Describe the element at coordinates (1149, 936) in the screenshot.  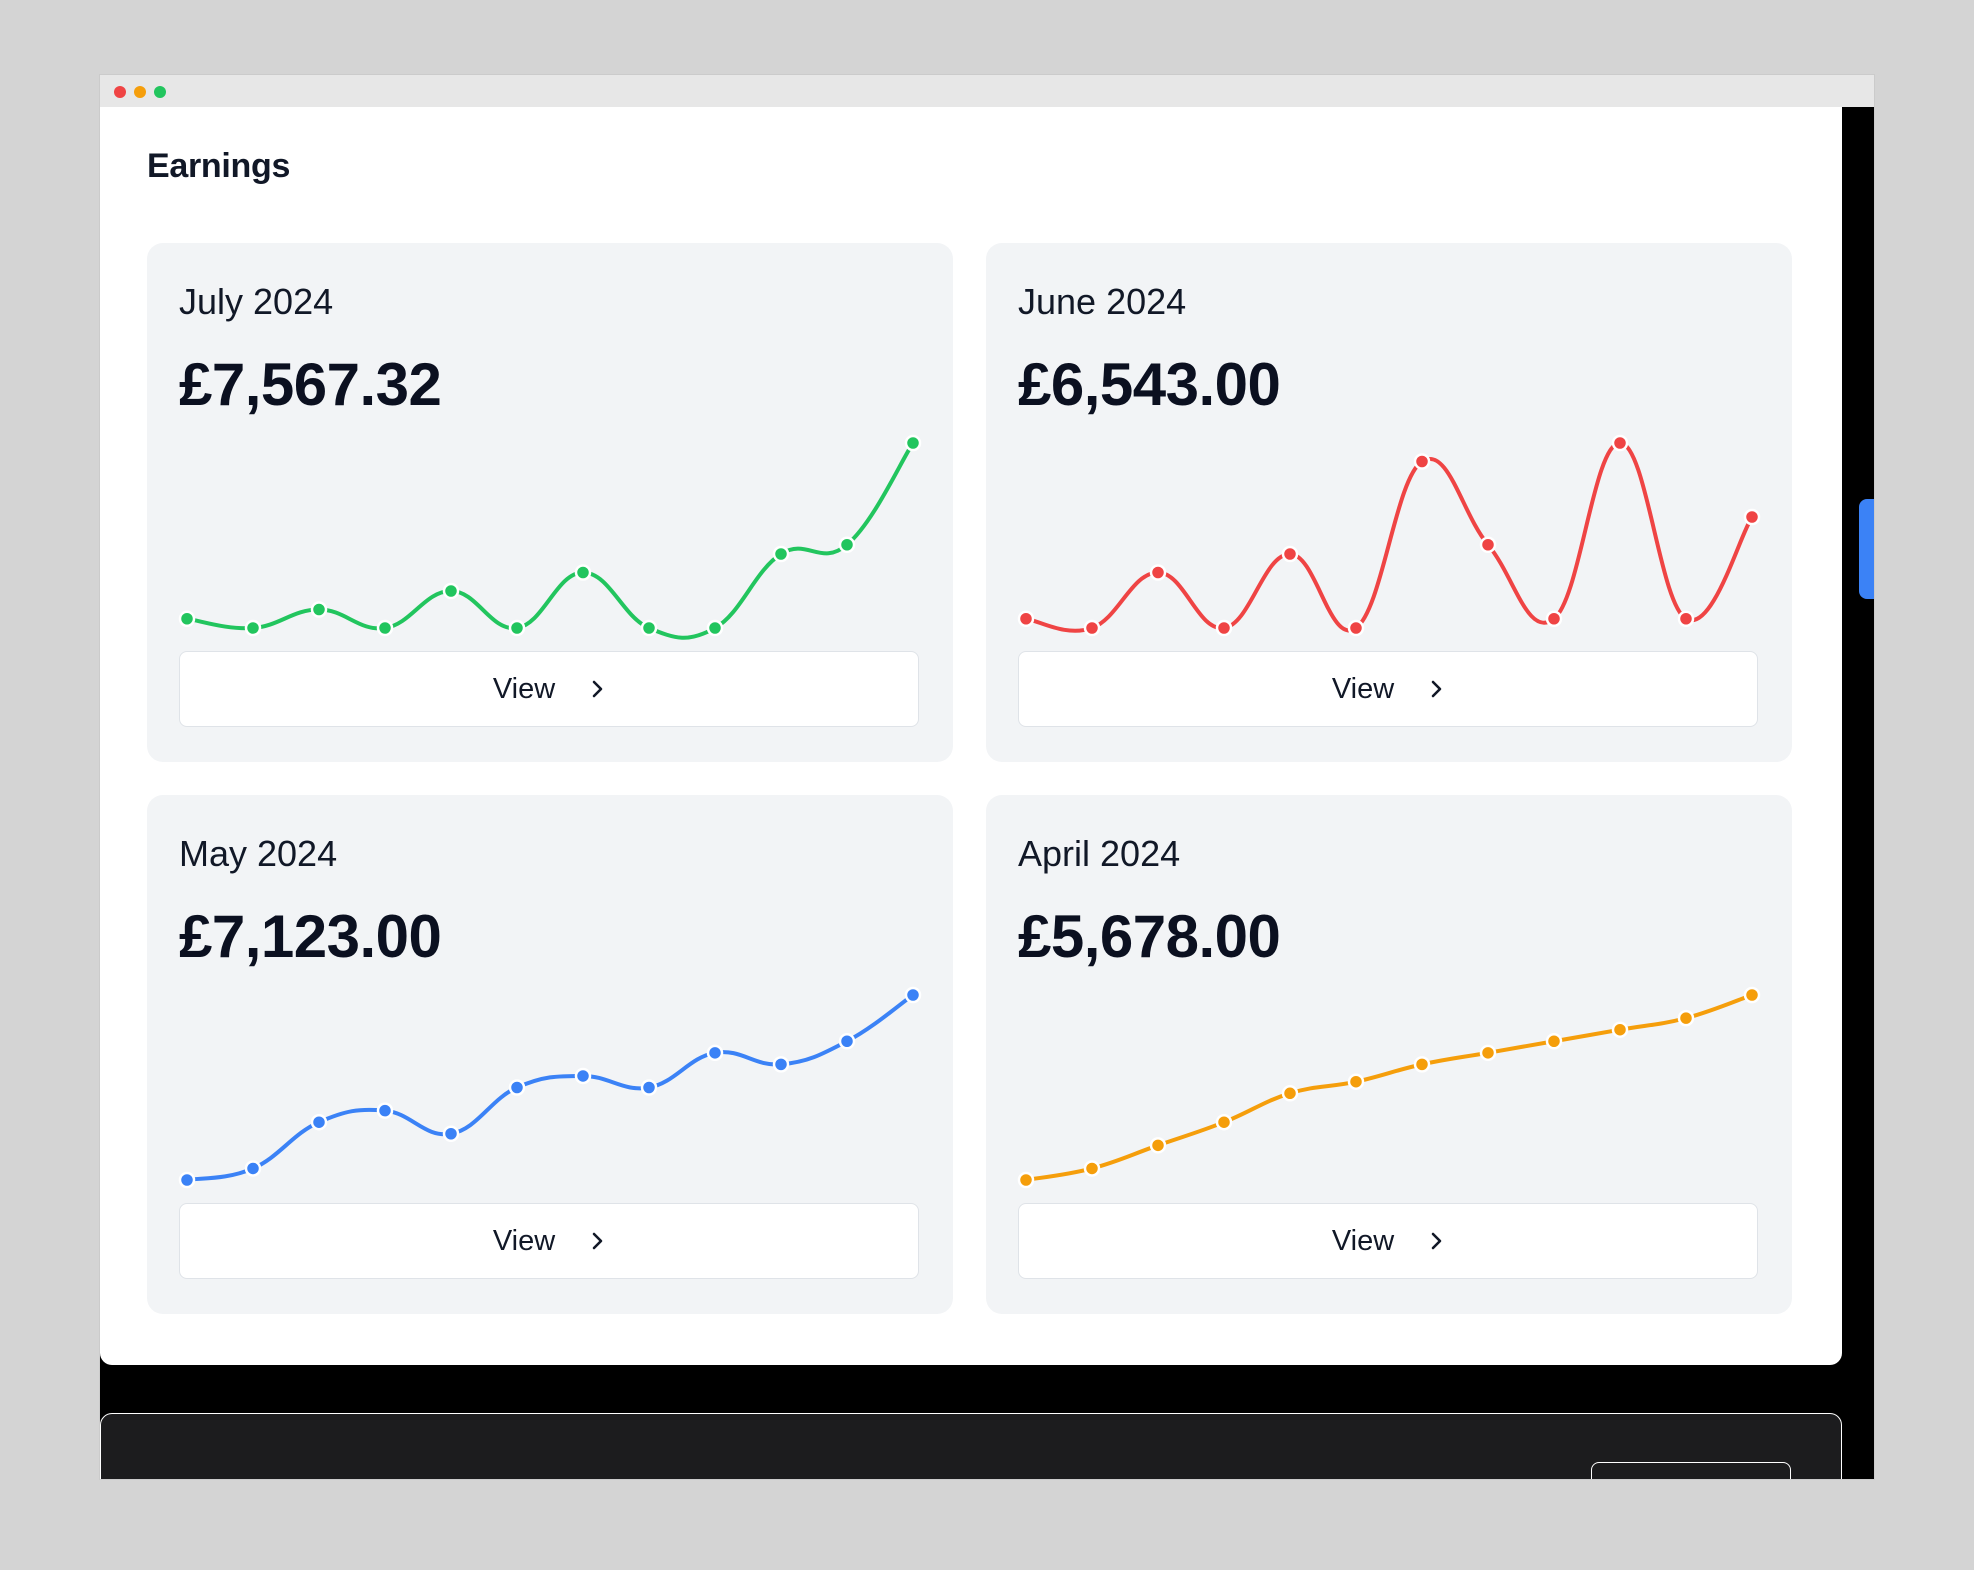
I see `card-amount: £5,678.00` at that location.